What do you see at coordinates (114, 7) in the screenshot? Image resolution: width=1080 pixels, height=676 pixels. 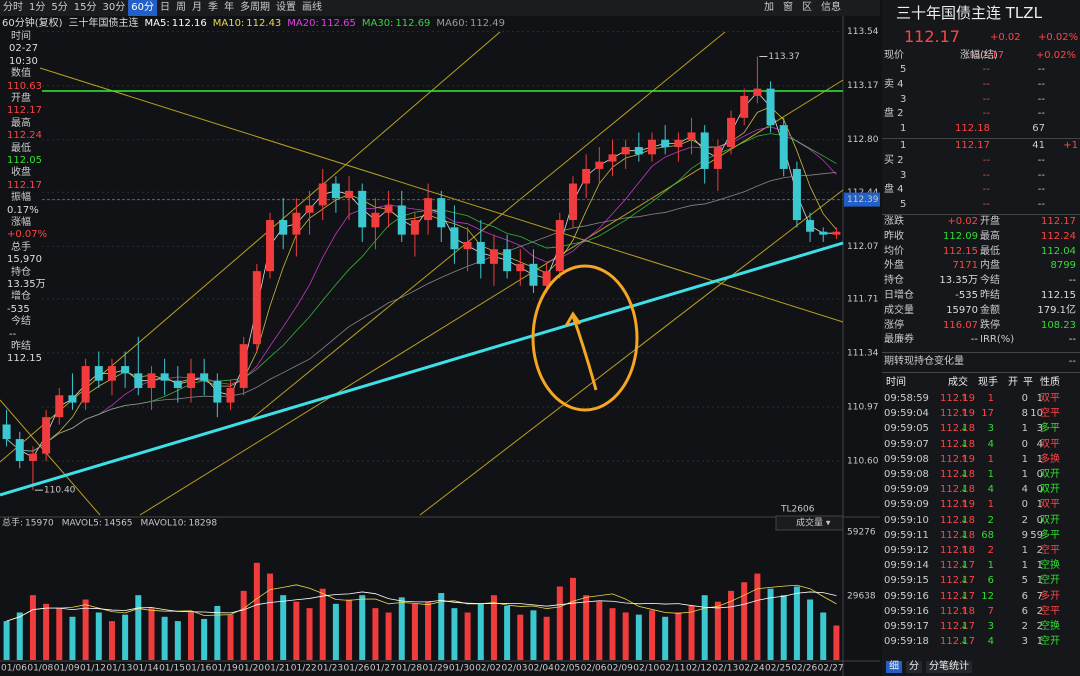 I see `period-tab: 30分` at bounding box center [114, 7].